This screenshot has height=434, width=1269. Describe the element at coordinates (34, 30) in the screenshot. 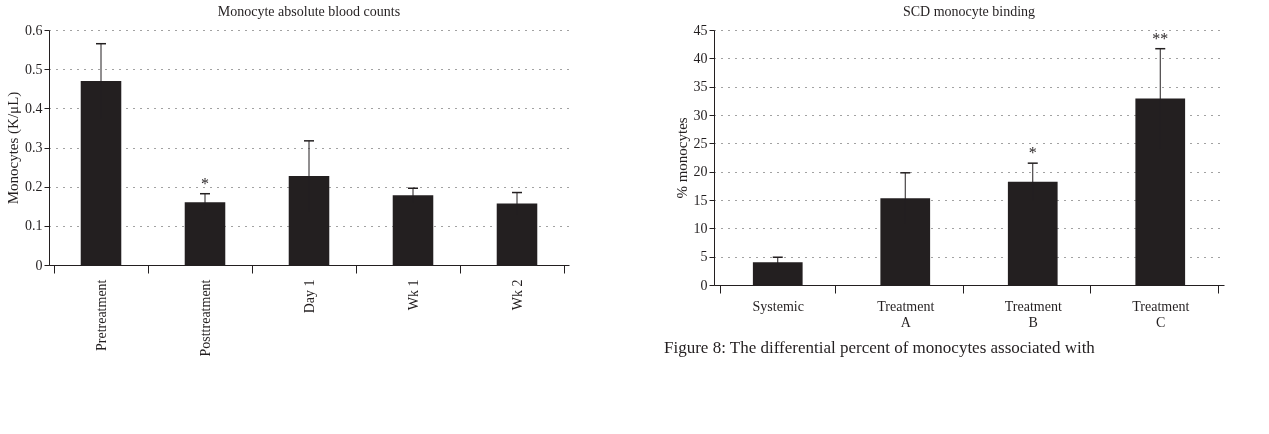

I see `y-tick-label: 0.6` at that location.